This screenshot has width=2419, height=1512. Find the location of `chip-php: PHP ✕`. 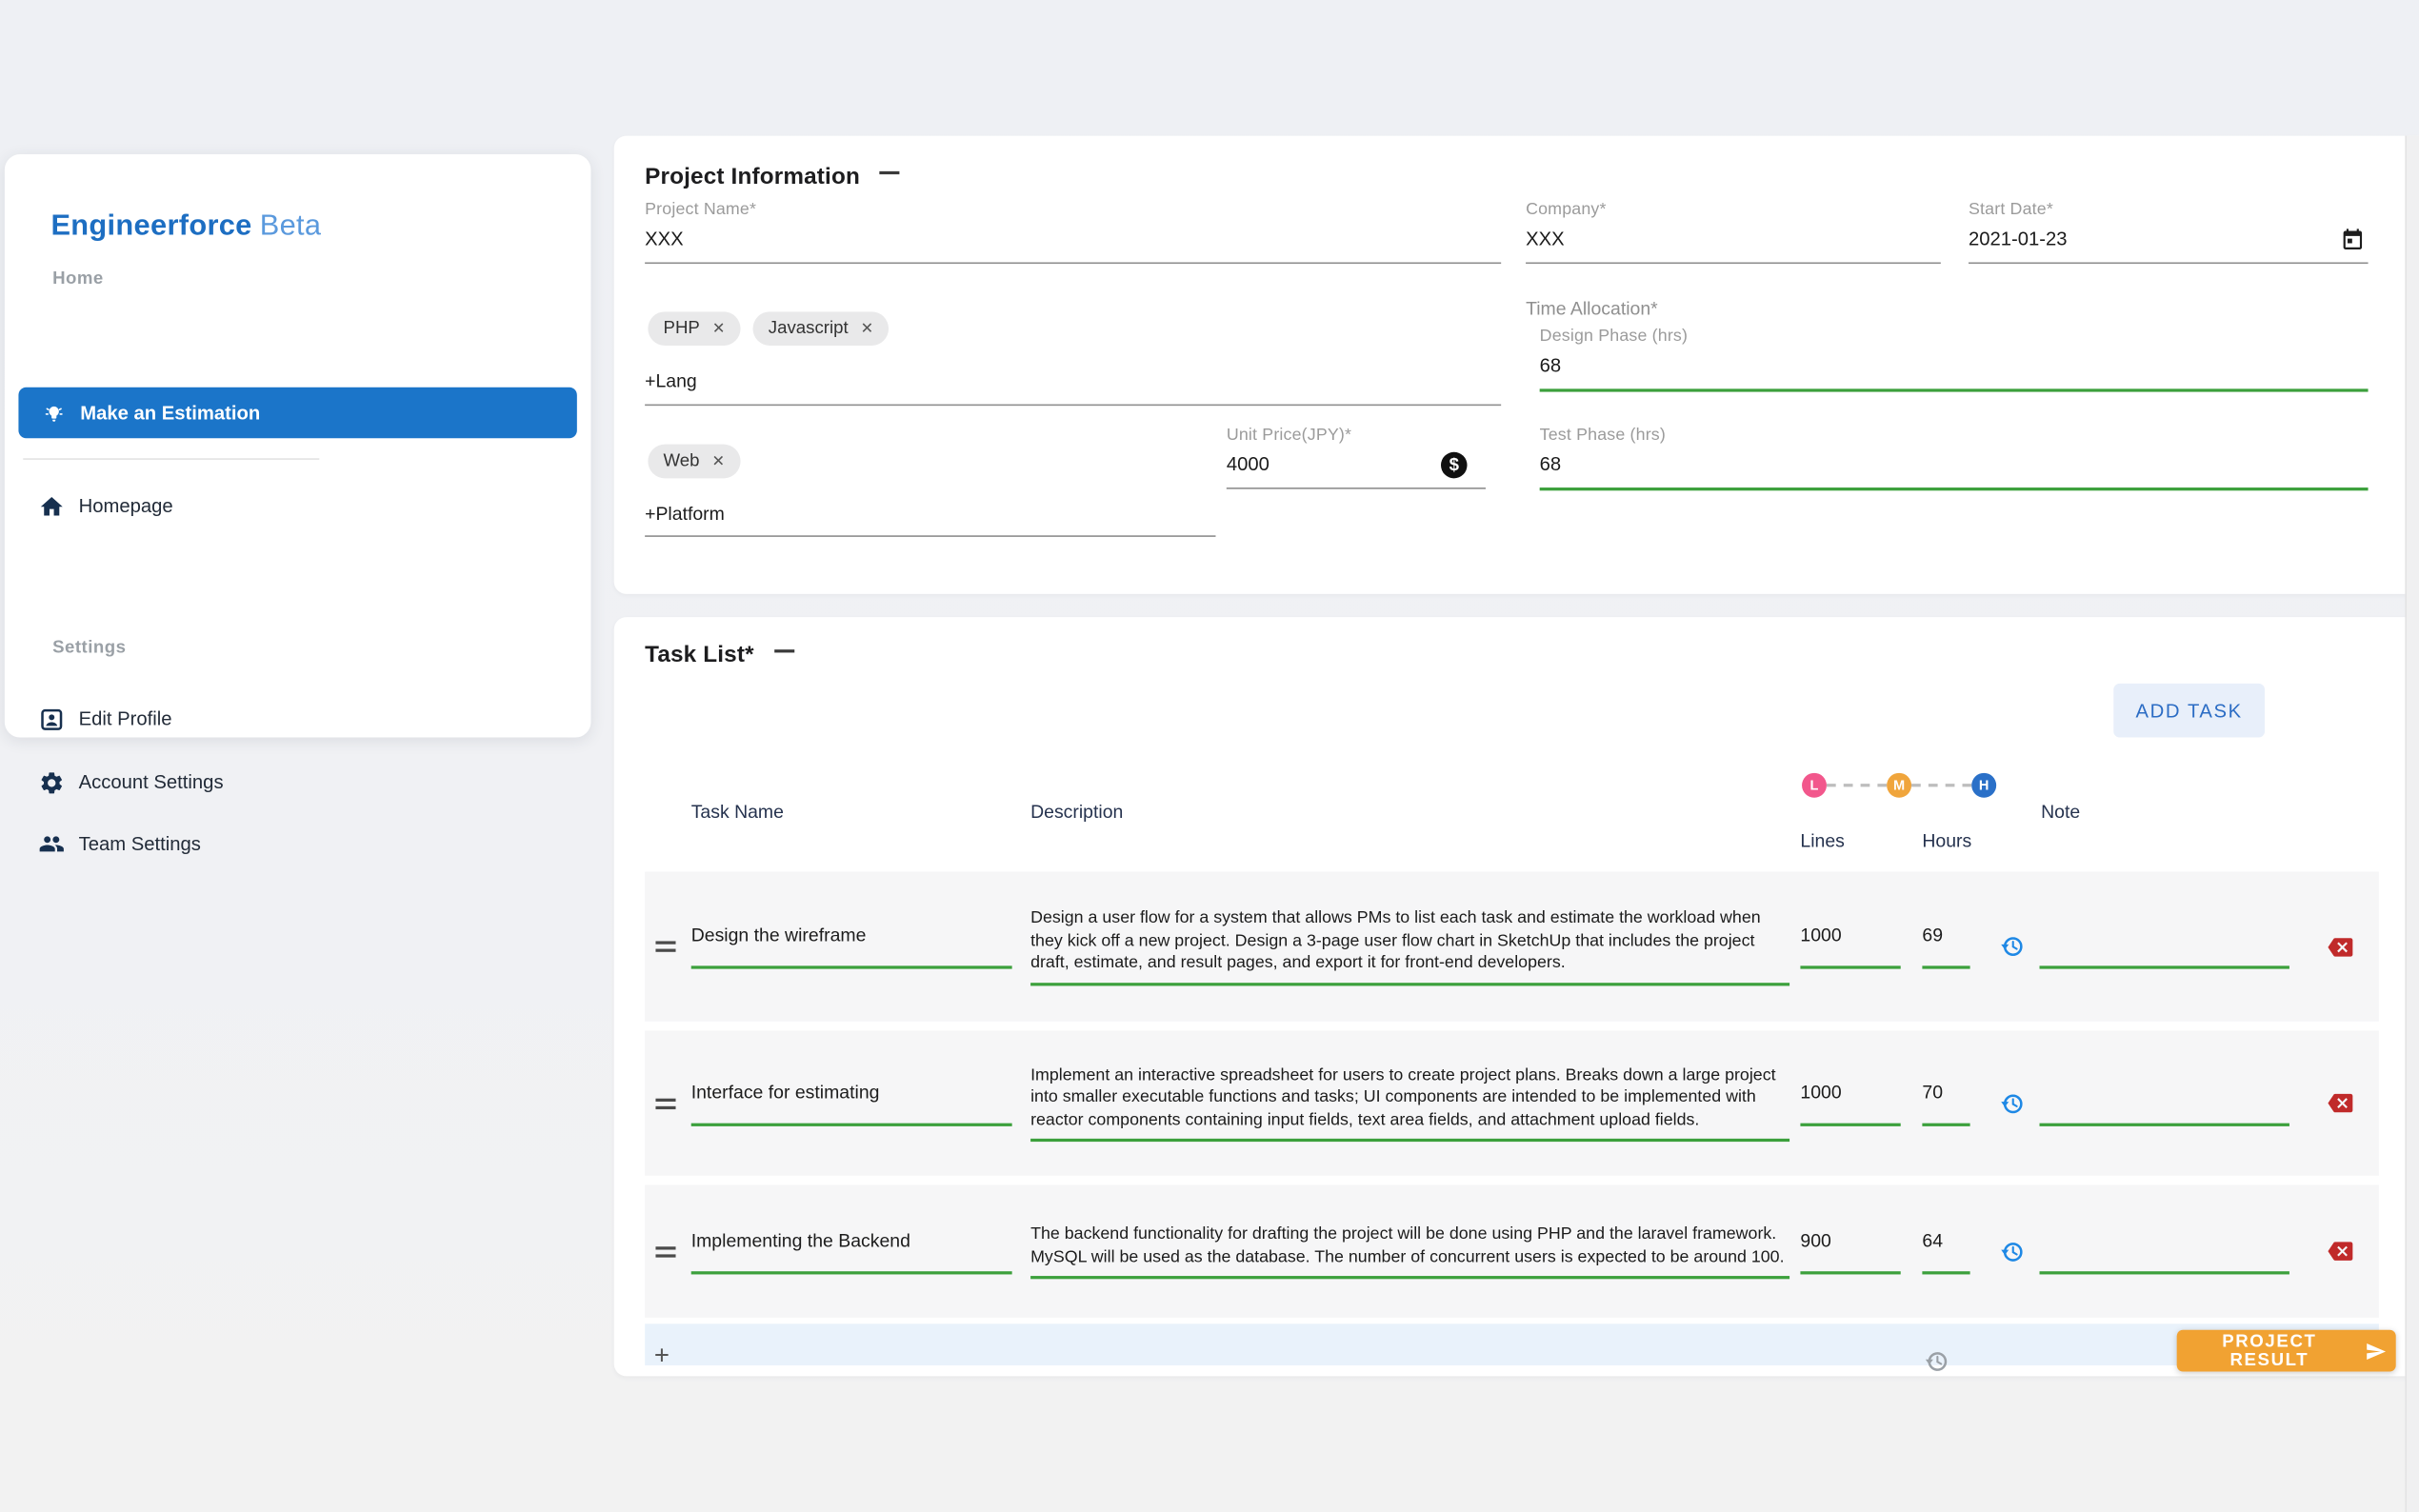

chip-php: PHP ✕ is located at coordinates (694, 328).